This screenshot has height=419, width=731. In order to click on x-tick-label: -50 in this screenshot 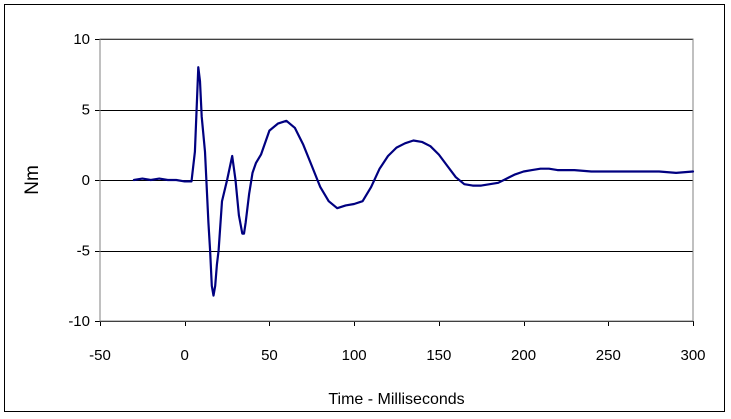, I will do `click(100, 355)`.